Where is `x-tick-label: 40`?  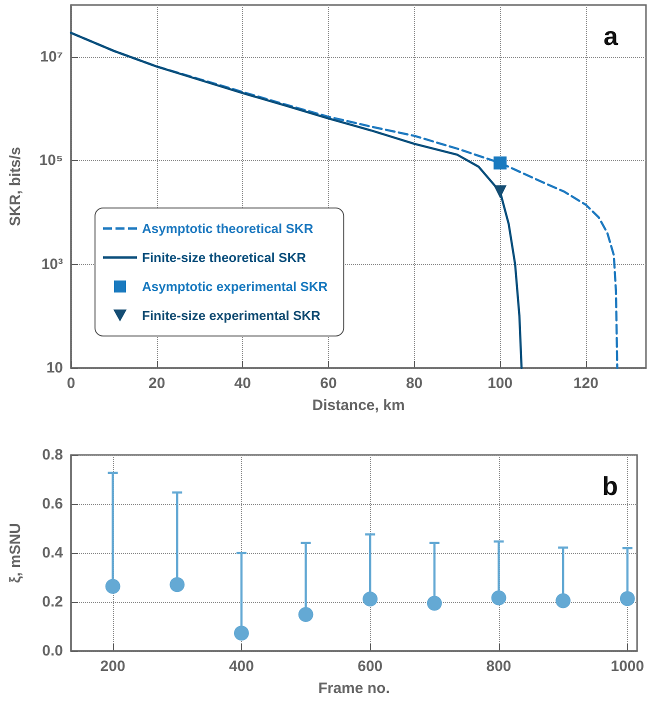 x-tick-label: 40 is located at coordinates (242, 383).